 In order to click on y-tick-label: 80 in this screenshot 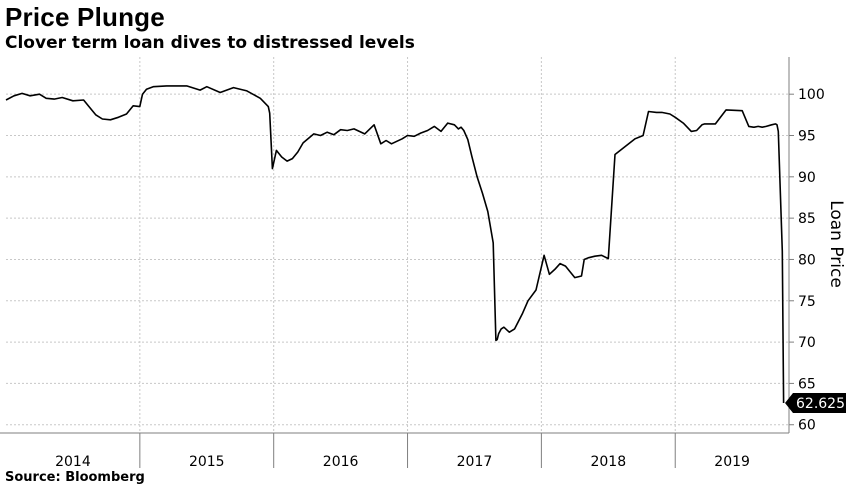, I will do `click(807, 260)`.